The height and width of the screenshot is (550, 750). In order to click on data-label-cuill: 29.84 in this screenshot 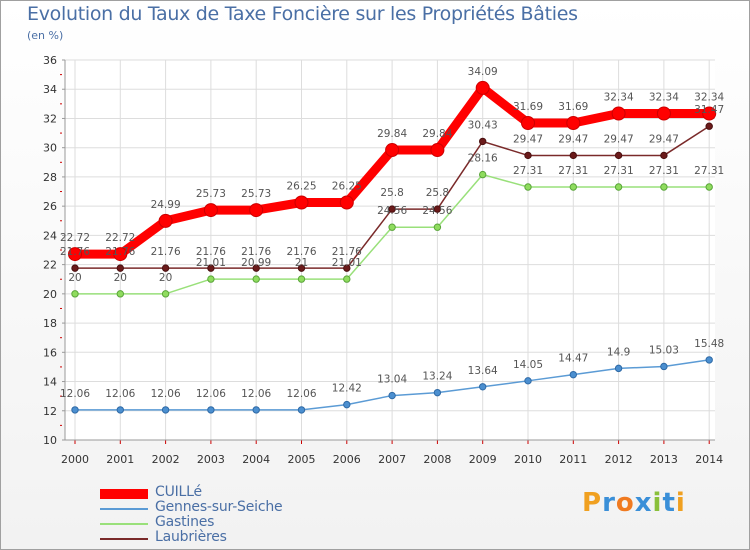, I will do `click(437, 134)`.